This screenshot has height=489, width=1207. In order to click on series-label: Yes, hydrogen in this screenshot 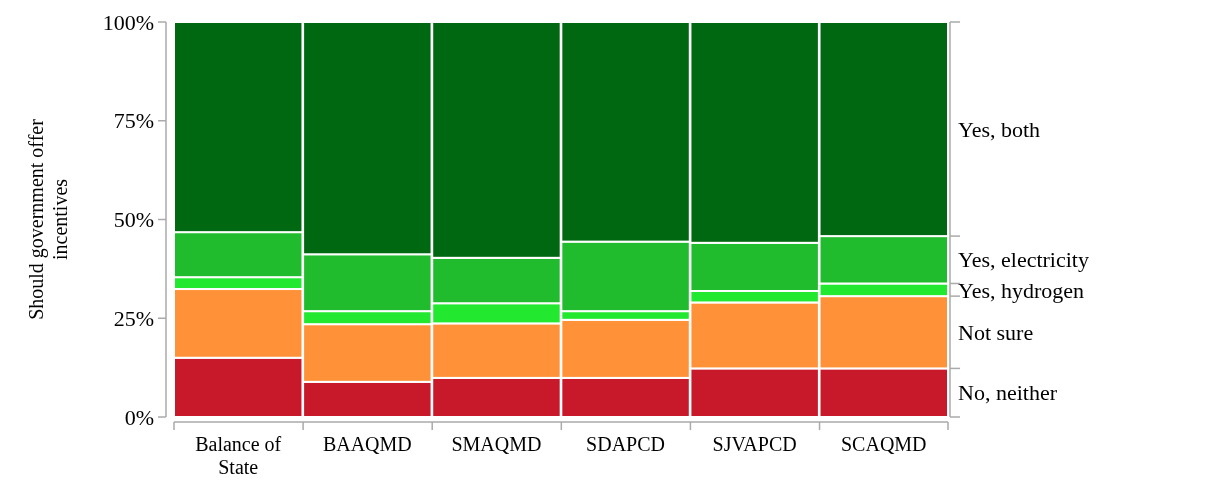, I will do `click(1021, 290)`.